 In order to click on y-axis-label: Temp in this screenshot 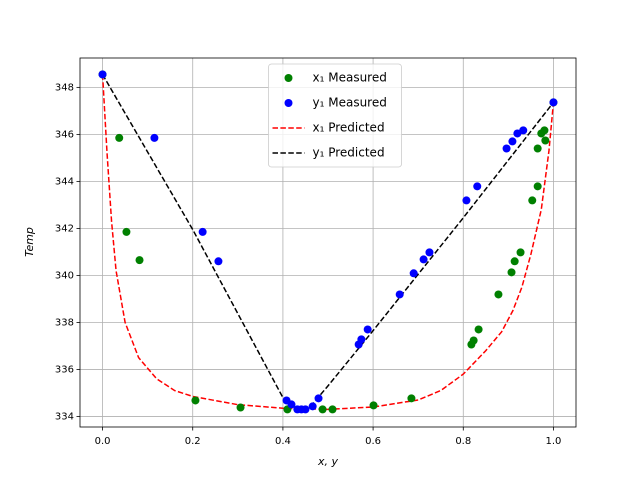, I will do `click(29, 242)`.